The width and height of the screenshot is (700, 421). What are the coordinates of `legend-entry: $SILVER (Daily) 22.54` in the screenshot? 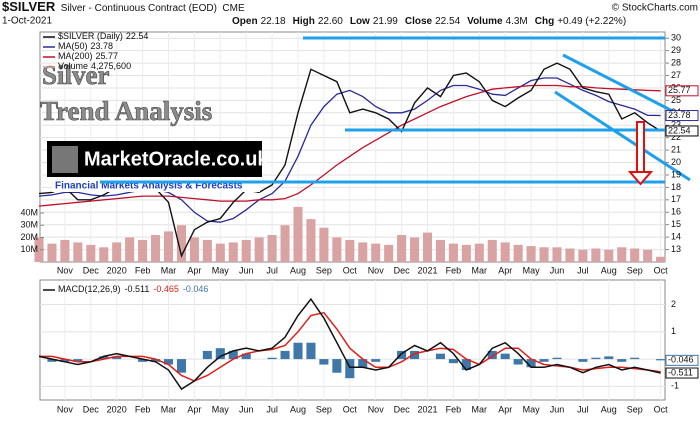 It's located at (103, 36).